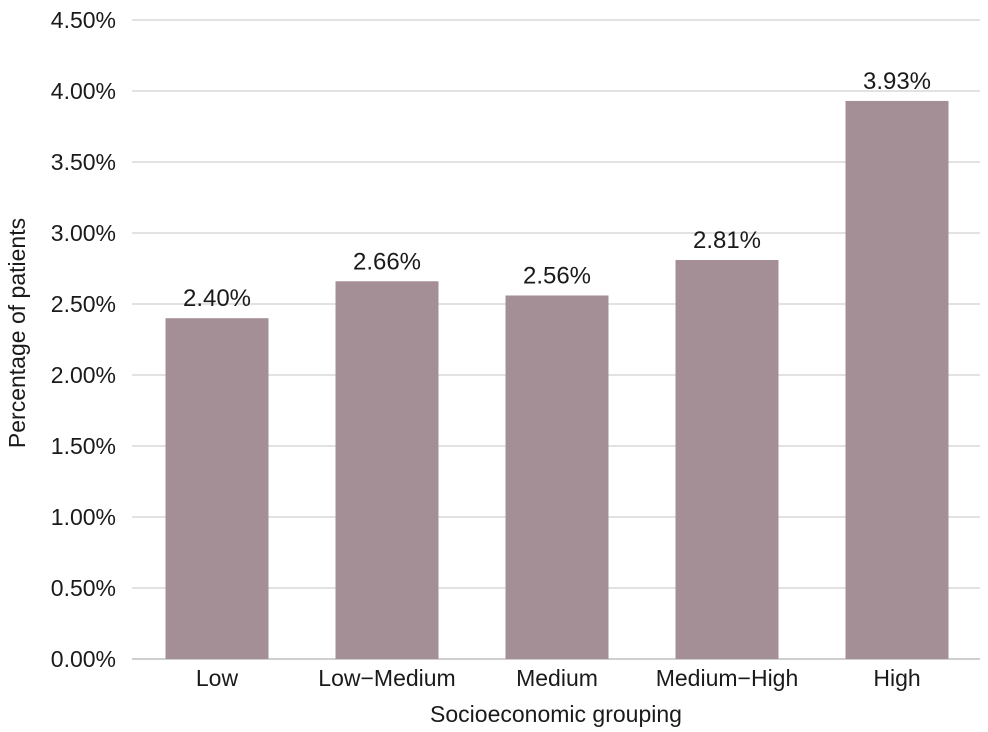 Image resolution: width=988 pixels, height=732 pixels. What do you see at coordinates (83, 162) in the screenshot?
I see `y-tick-label: 3.50%` at bounding box center [83, 162].